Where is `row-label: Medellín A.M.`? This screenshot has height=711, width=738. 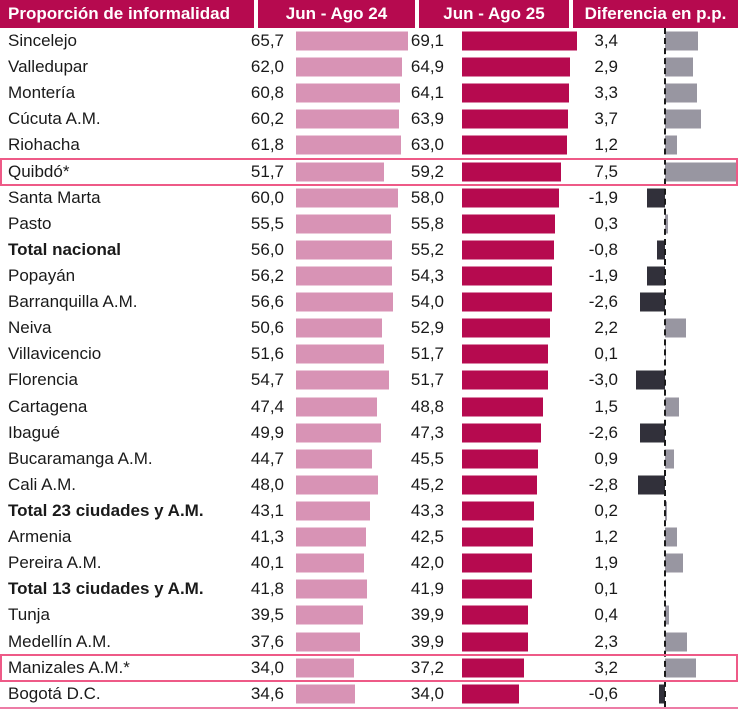
row-label: Medellín A.M. is located at coordinates (59, 641).